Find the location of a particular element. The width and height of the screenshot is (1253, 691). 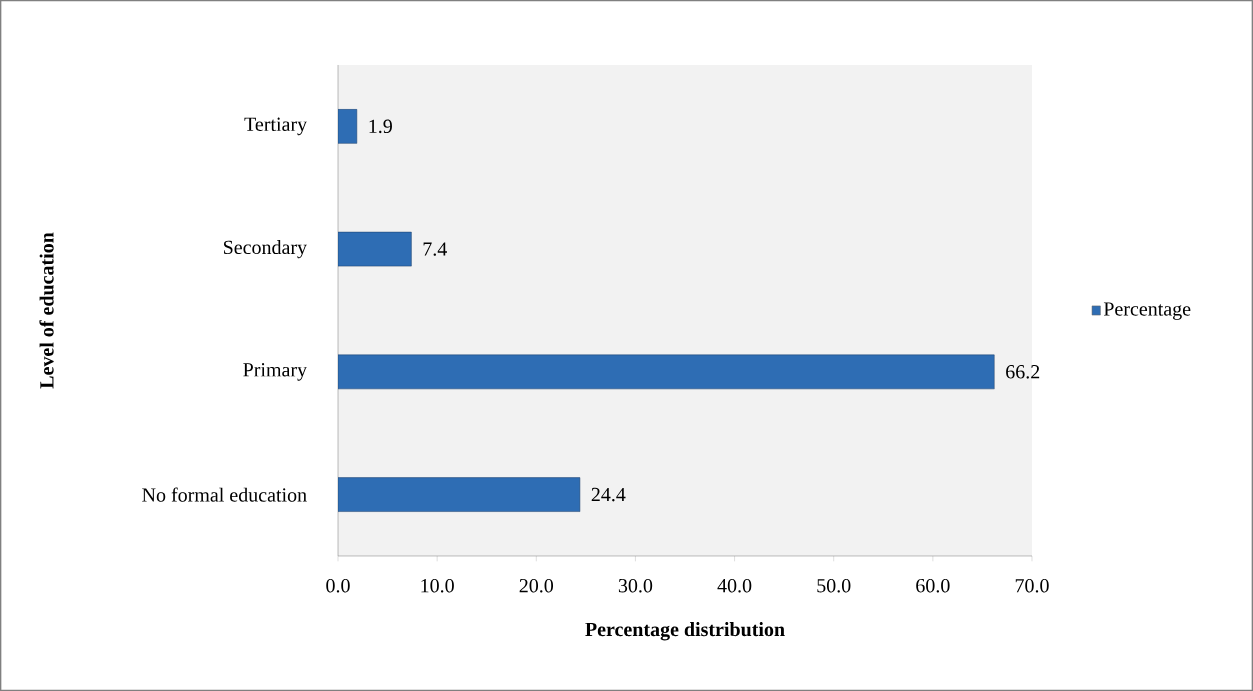

data-label: 24.4 is located at coordinates (608, 494).